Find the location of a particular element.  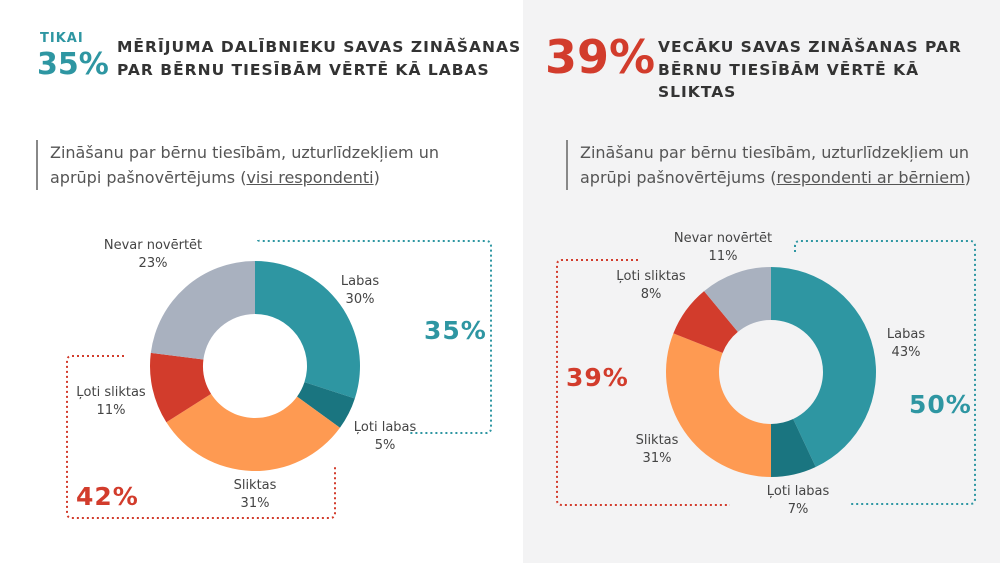

right-header-percent: 39% is located at coordinates (600, 57).